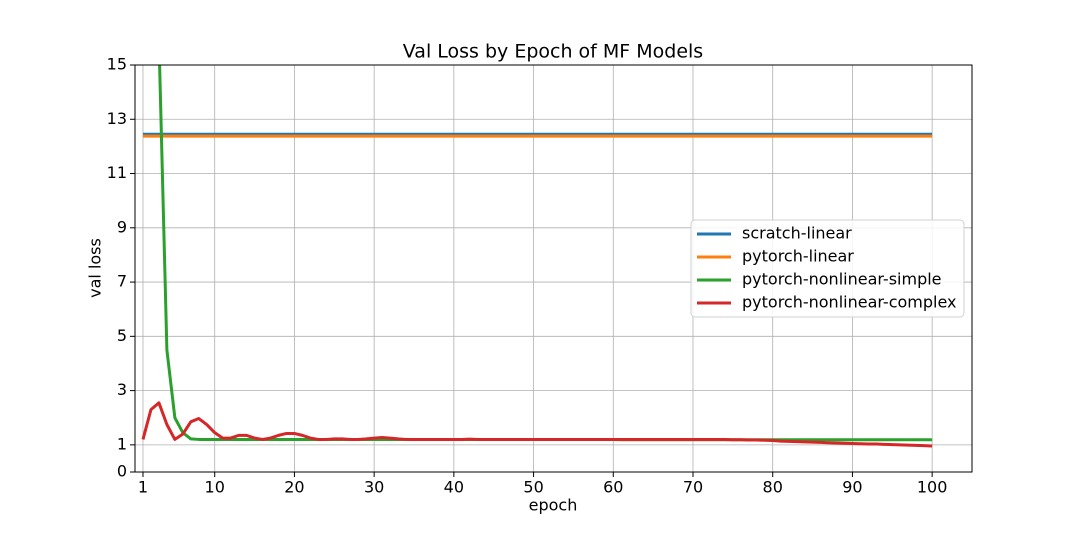 The width and height of the screenshot is (1080, 540). Describe the element at coordinates (537, 424) in the screenshot. I see `series-line` at that location.